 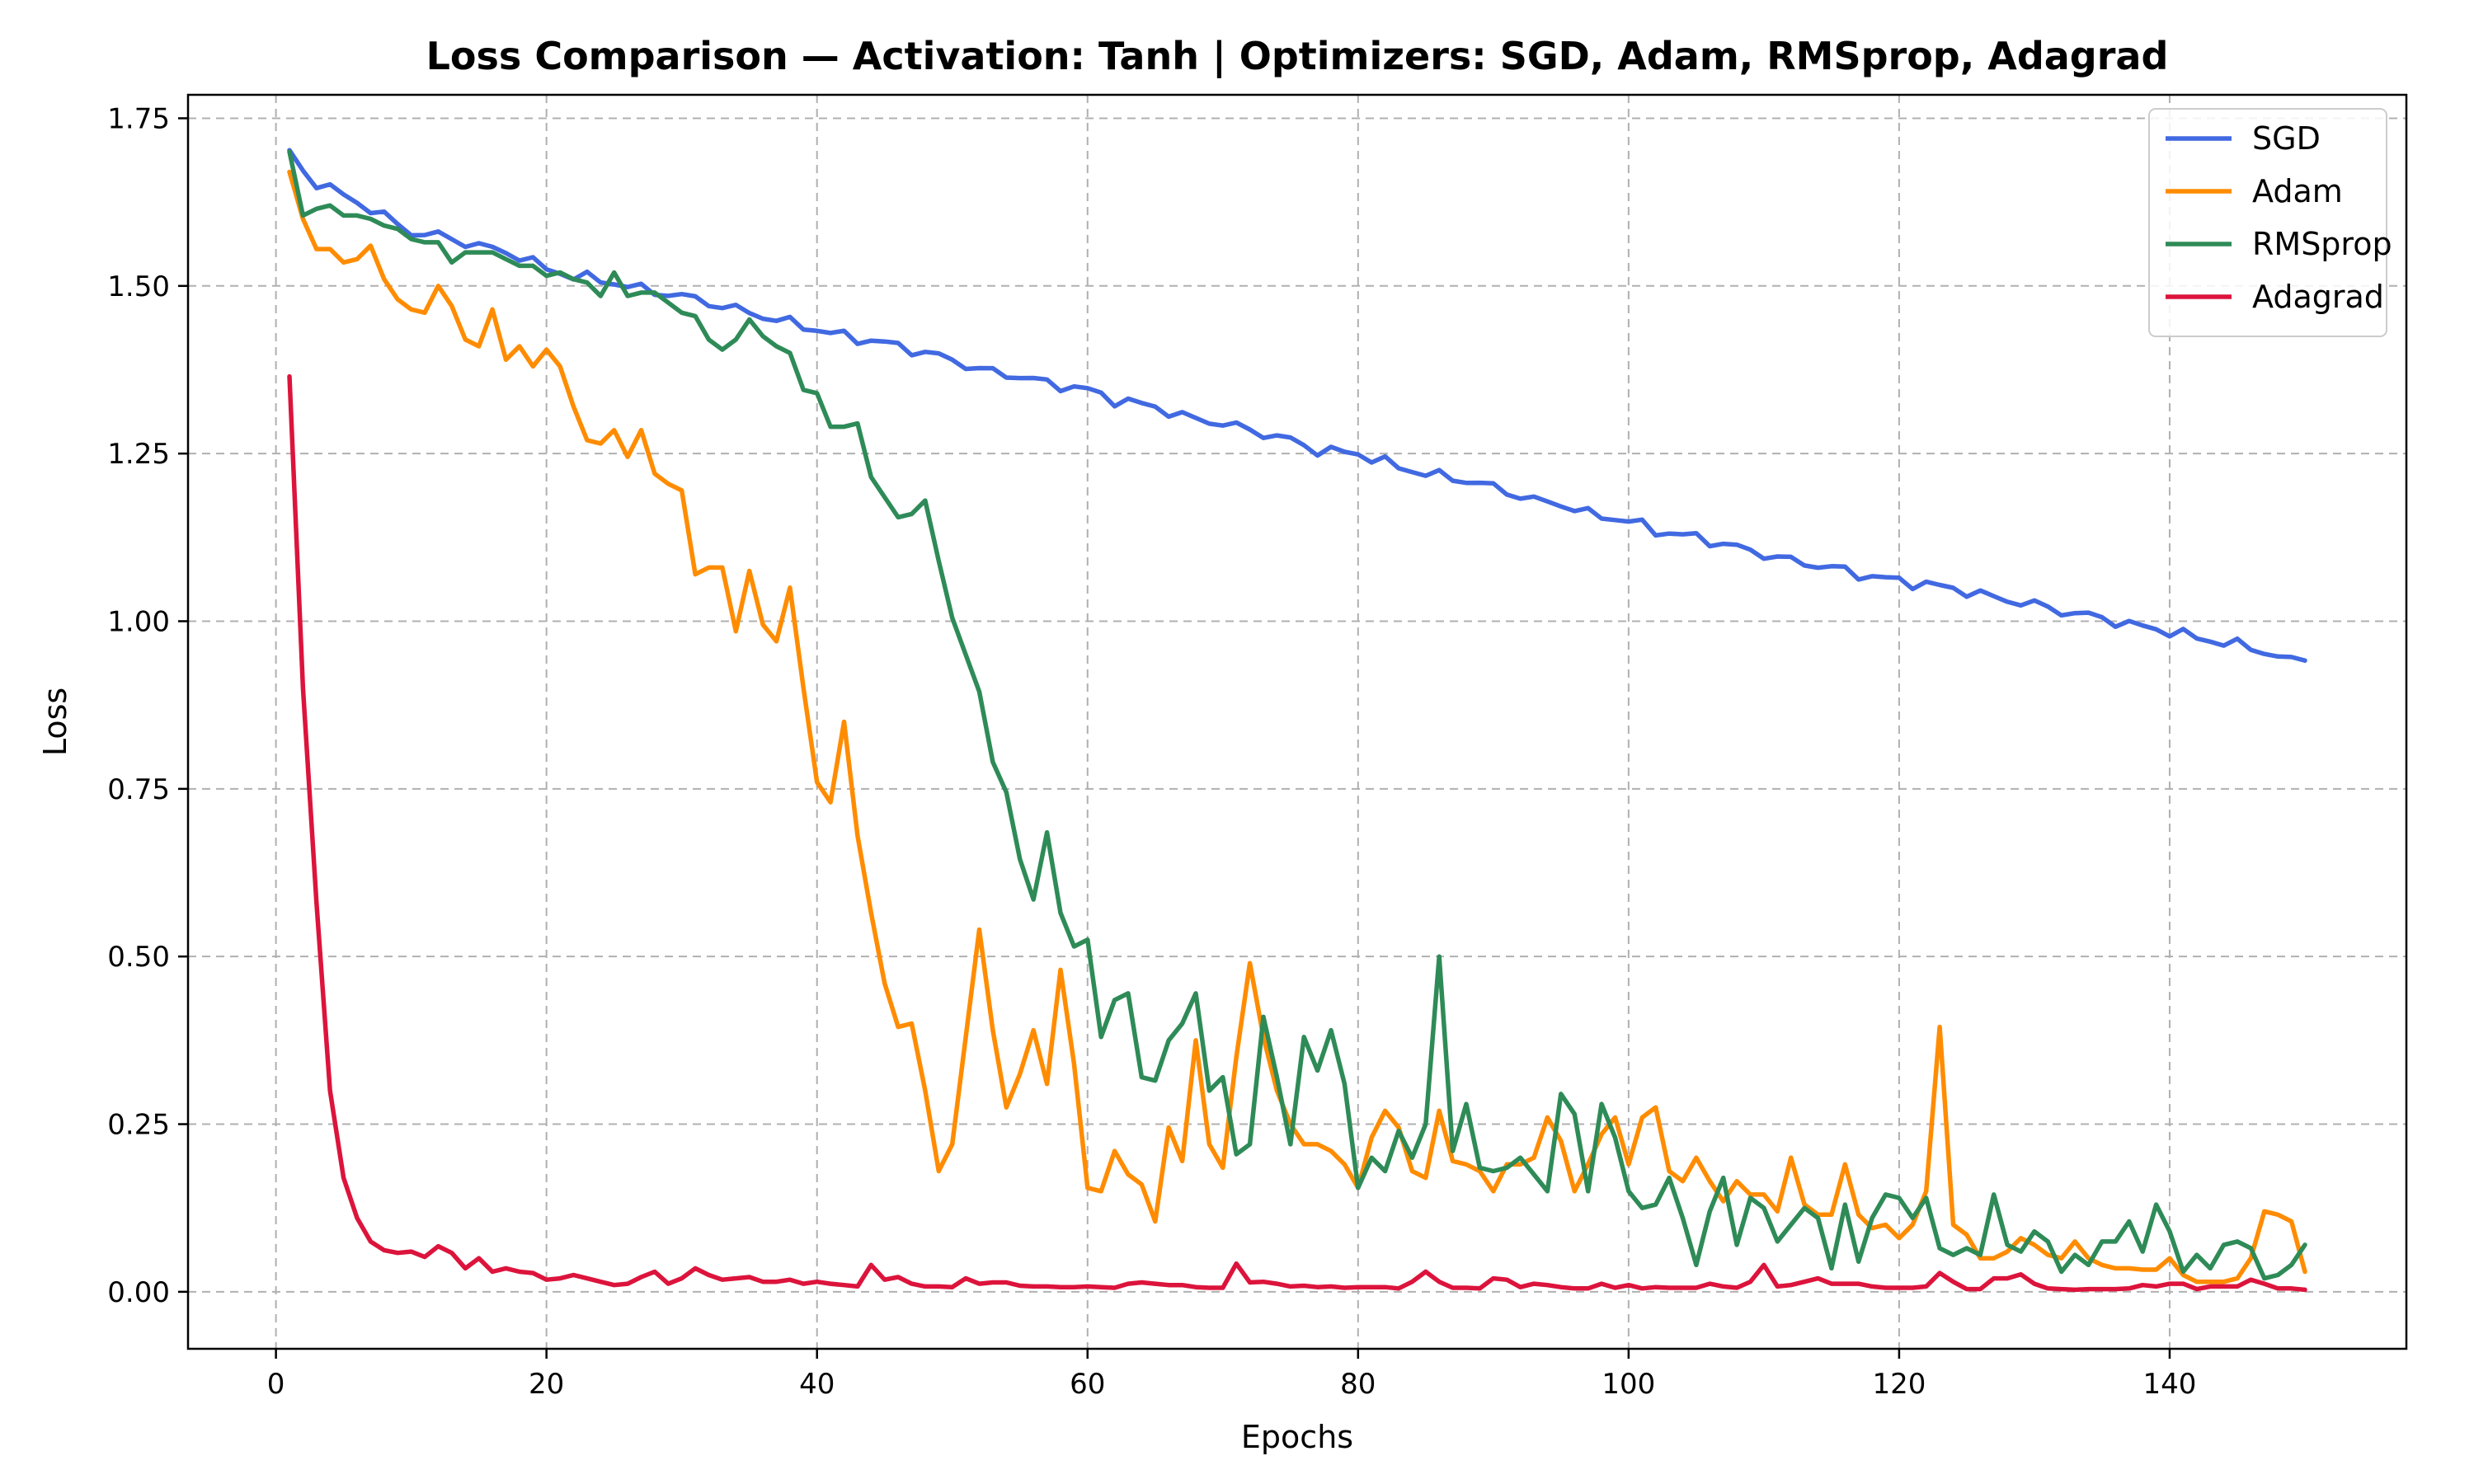 What do you see at coordinates (138, 286) in the screenshot?
I see `y-tick-label: 1.50` at bounding box center [138, 286].